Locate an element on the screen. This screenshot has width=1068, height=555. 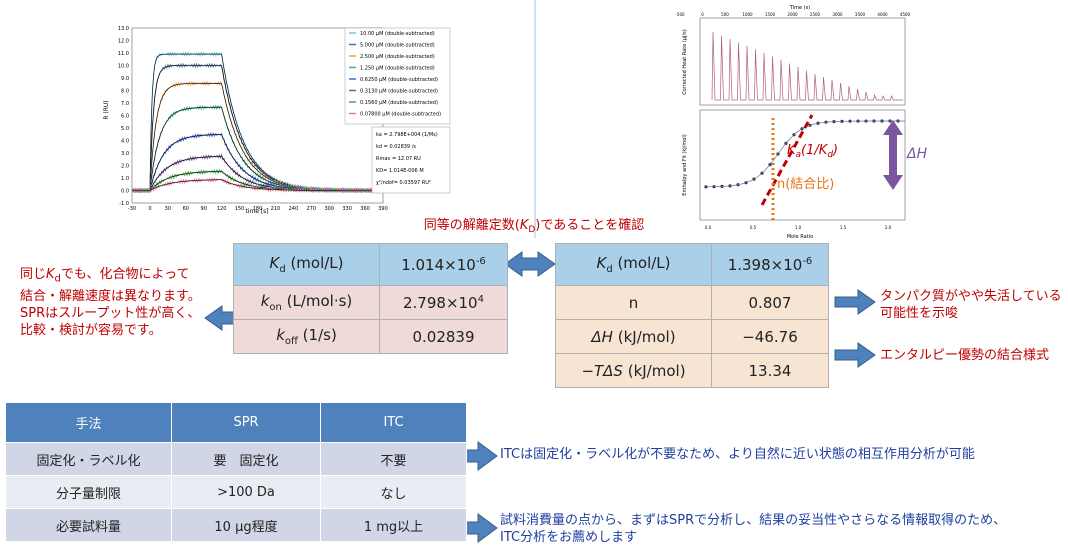
x-label: Mole Ratio is located at coordinates (800, 237).